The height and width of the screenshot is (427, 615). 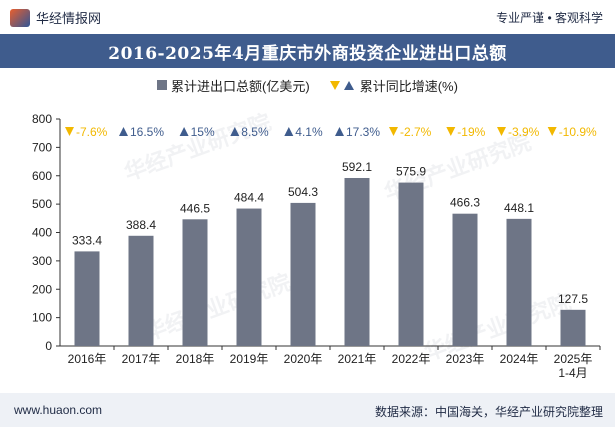 What do you see at coordinates (141, 225) in the screenshot?
I see `bar-value-label: 388.4` at bounding box center [141, 225].